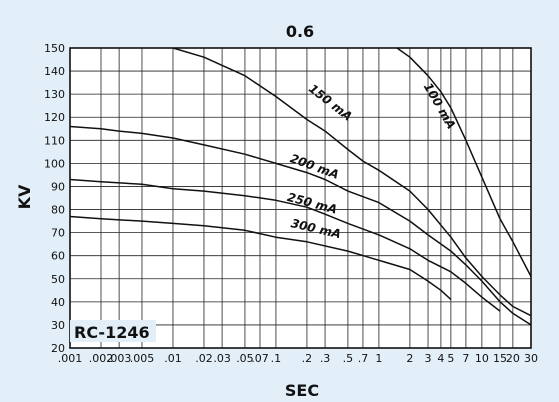 The width and height of the screenshot is (559, 402). What do you see at coordinates (464, 162) in the screenshot?
I see `series-line-100-ma` at bounding box center [464, 162].